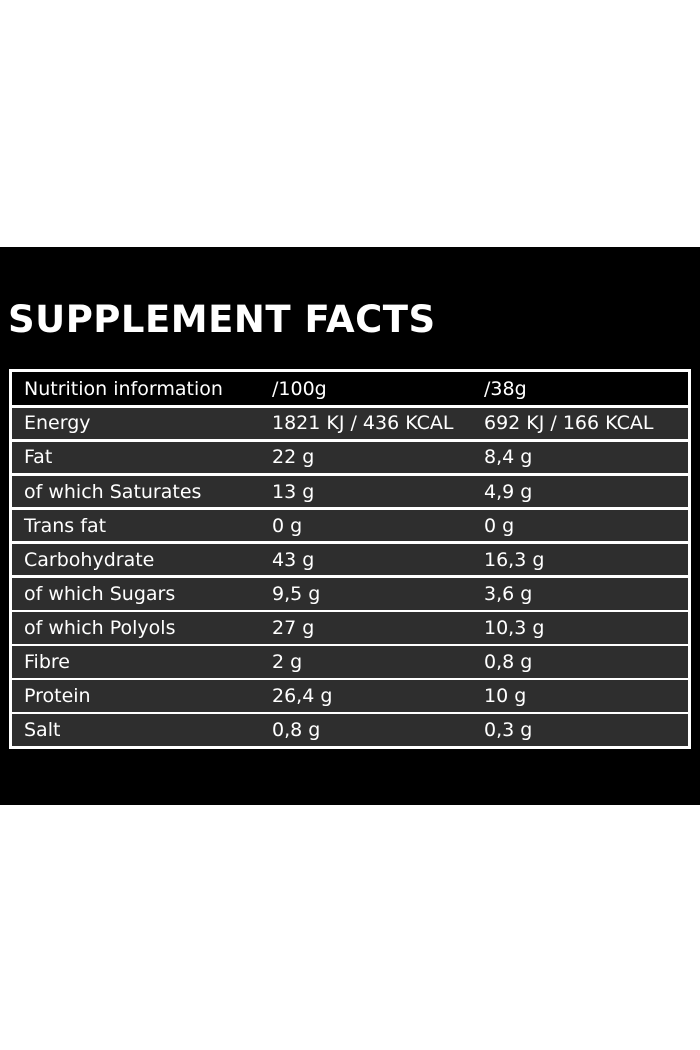 The image size is (700, 1050). What do you see at coordinates (350, 491) in the screenshot?
I see `table-row: of which Saturates 13 g 4,9 g` at bounding box center [350, 491].